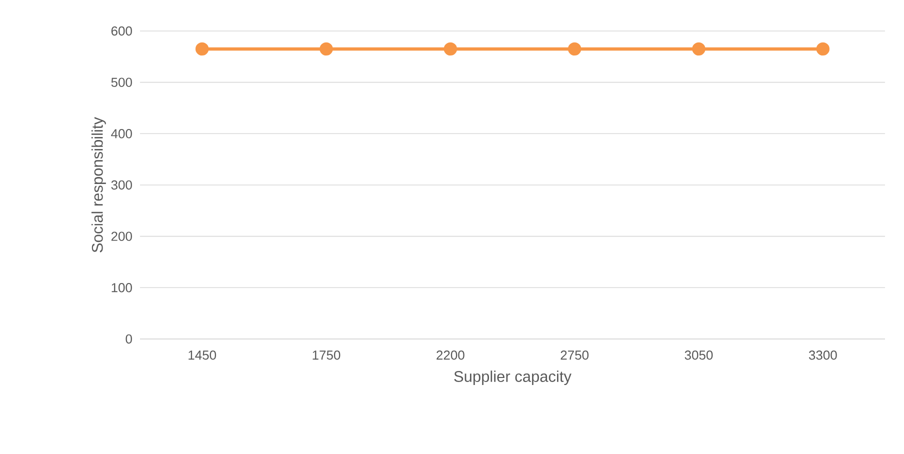 The image size is (904, 454). I want to click on x-tick-label: 3300, so click(822, 355).